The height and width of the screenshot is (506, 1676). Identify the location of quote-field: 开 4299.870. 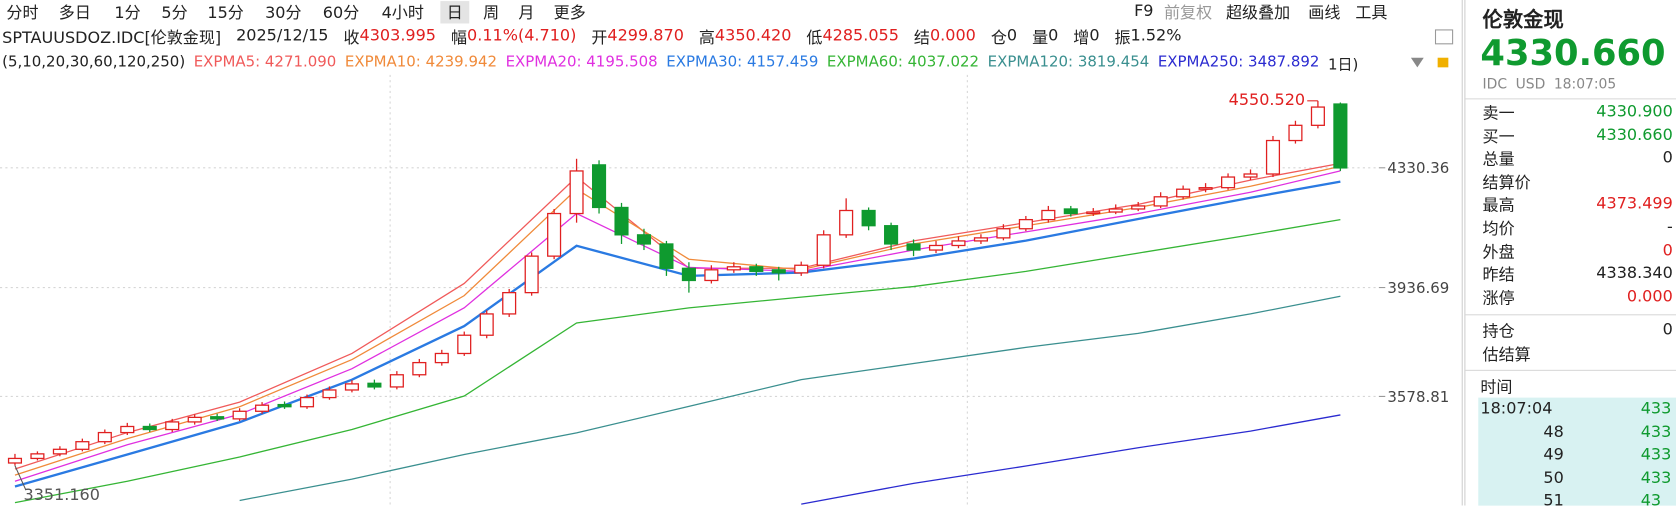
(637, 37).